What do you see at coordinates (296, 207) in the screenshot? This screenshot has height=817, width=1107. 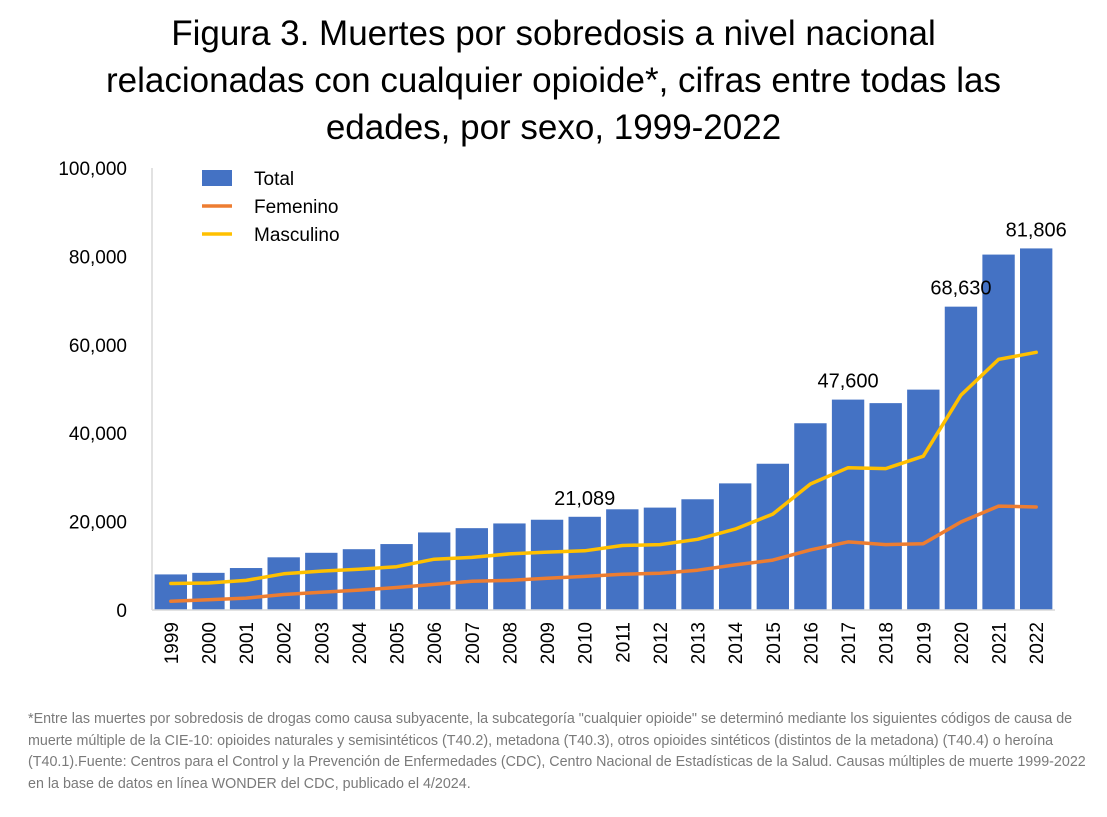 I see `legend-label-femenino: Femenino` at bounding box center [296, 207].